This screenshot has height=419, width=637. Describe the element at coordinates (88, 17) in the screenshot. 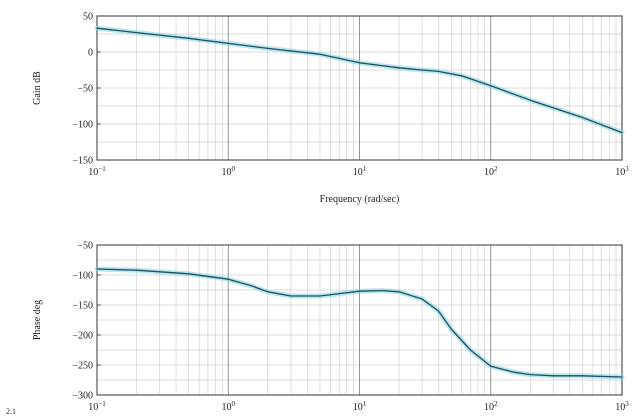

I see `y-tick-label: 50` at that location.